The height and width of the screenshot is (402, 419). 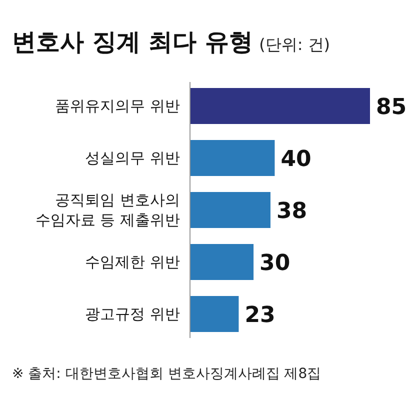 What do you see at coordinates (296, 159) in the screenshot?
I see `data-label: 40` at bounding box center [296, 159].